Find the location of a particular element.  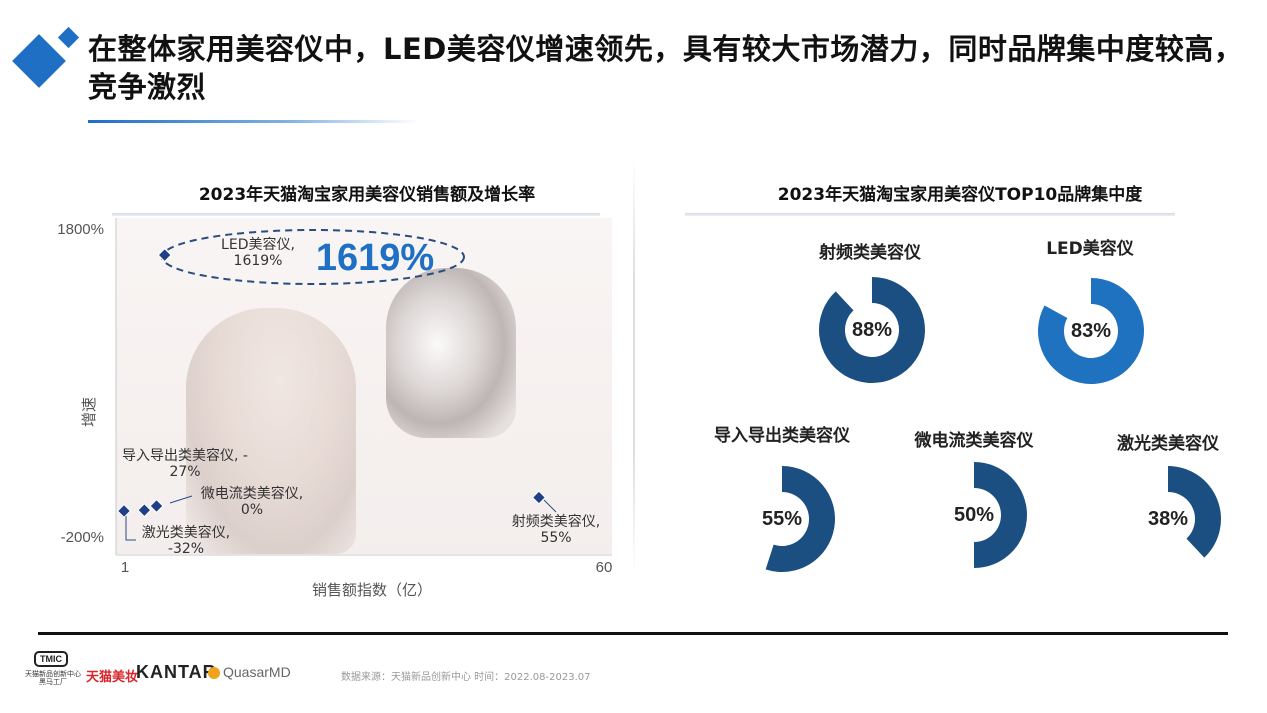

scatter-point-label-value: 1619% is located at coordinates (258, 261).